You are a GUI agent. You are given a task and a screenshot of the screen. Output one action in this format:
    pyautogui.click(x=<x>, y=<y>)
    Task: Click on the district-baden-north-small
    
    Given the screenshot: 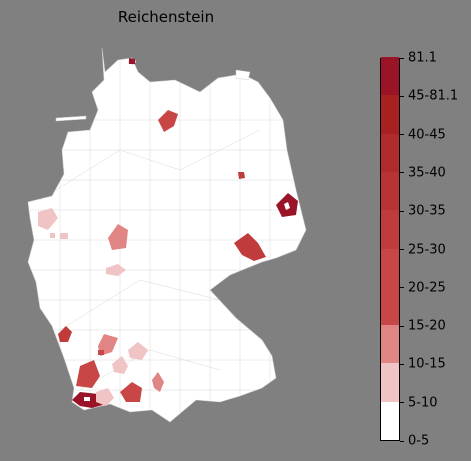 What is the action you would take?
    pyautogui.click(x=101, y=352)
    